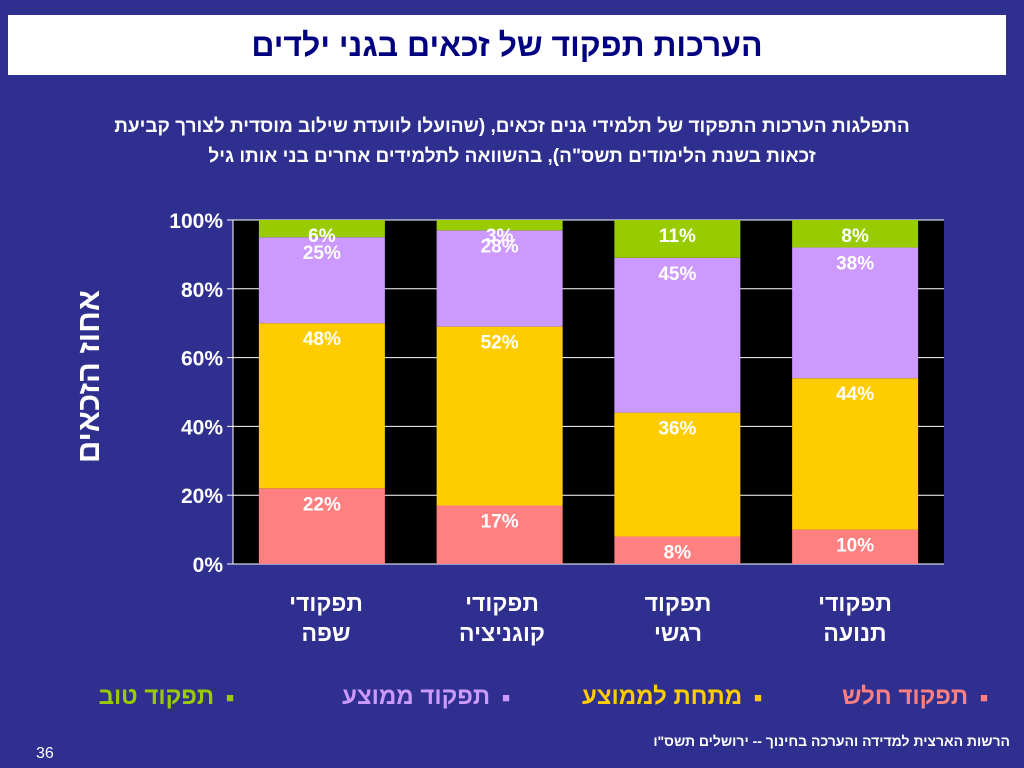  Describe the element at coordinates (416, 696) in the screenshot. I see `legend-label: תפקוד ממוצע` at that location.